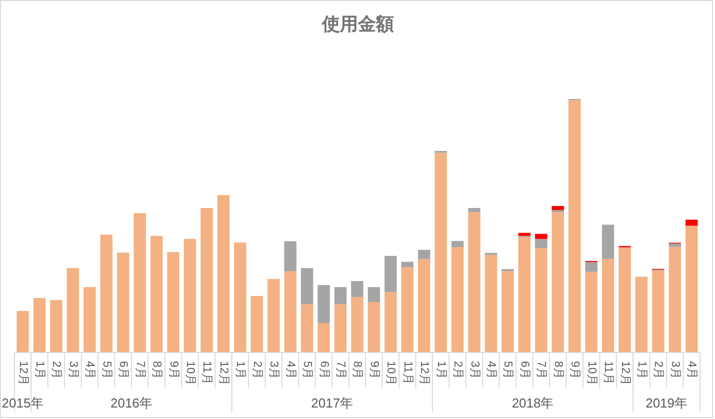 Image resolution: width=715 pixels, height=419 pixels. What do you see at coordinates (358, 24) in the screenshot?
I see `title: 使用金額` at bounding box center [358, 24].